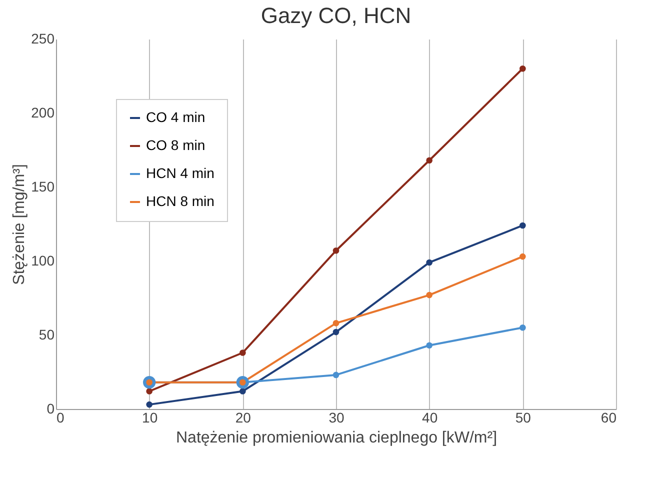 This screenshot has height=495, width=661. I want to click on y-tick-label: 250, so click(43, 38).